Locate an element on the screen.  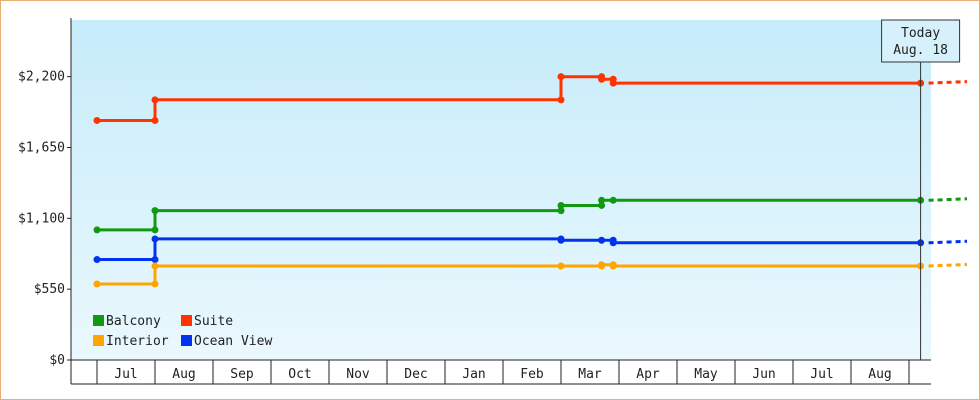
today-box is located at coordinates (921, 41).